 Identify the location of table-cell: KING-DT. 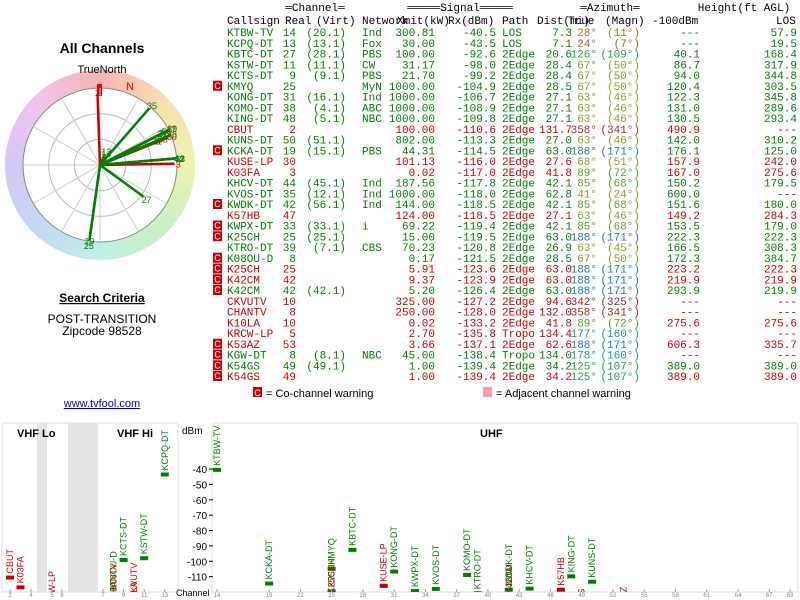
(250, 120).